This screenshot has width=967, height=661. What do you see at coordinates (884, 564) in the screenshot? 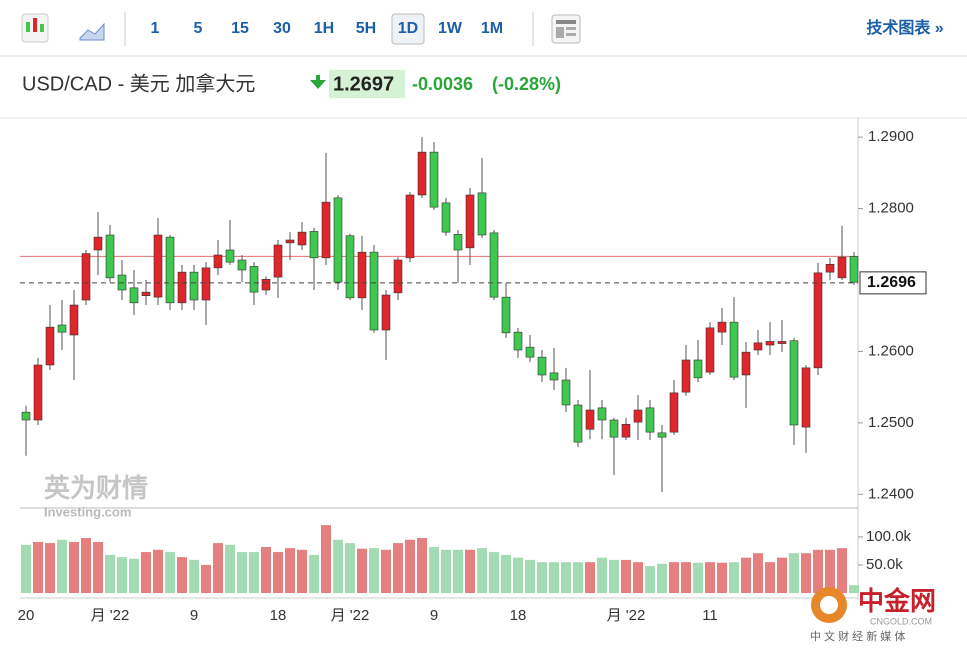
I see `volume-tick-label: 50.0k` at bounding box center [884, 564].